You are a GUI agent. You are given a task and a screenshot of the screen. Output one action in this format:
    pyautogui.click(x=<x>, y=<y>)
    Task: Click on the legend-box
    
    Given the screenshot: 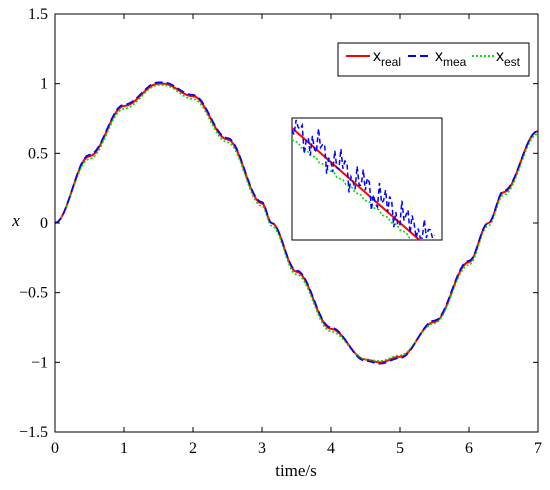 What is the action you would take?
    pyautogui.click(x=433, y=59)
    